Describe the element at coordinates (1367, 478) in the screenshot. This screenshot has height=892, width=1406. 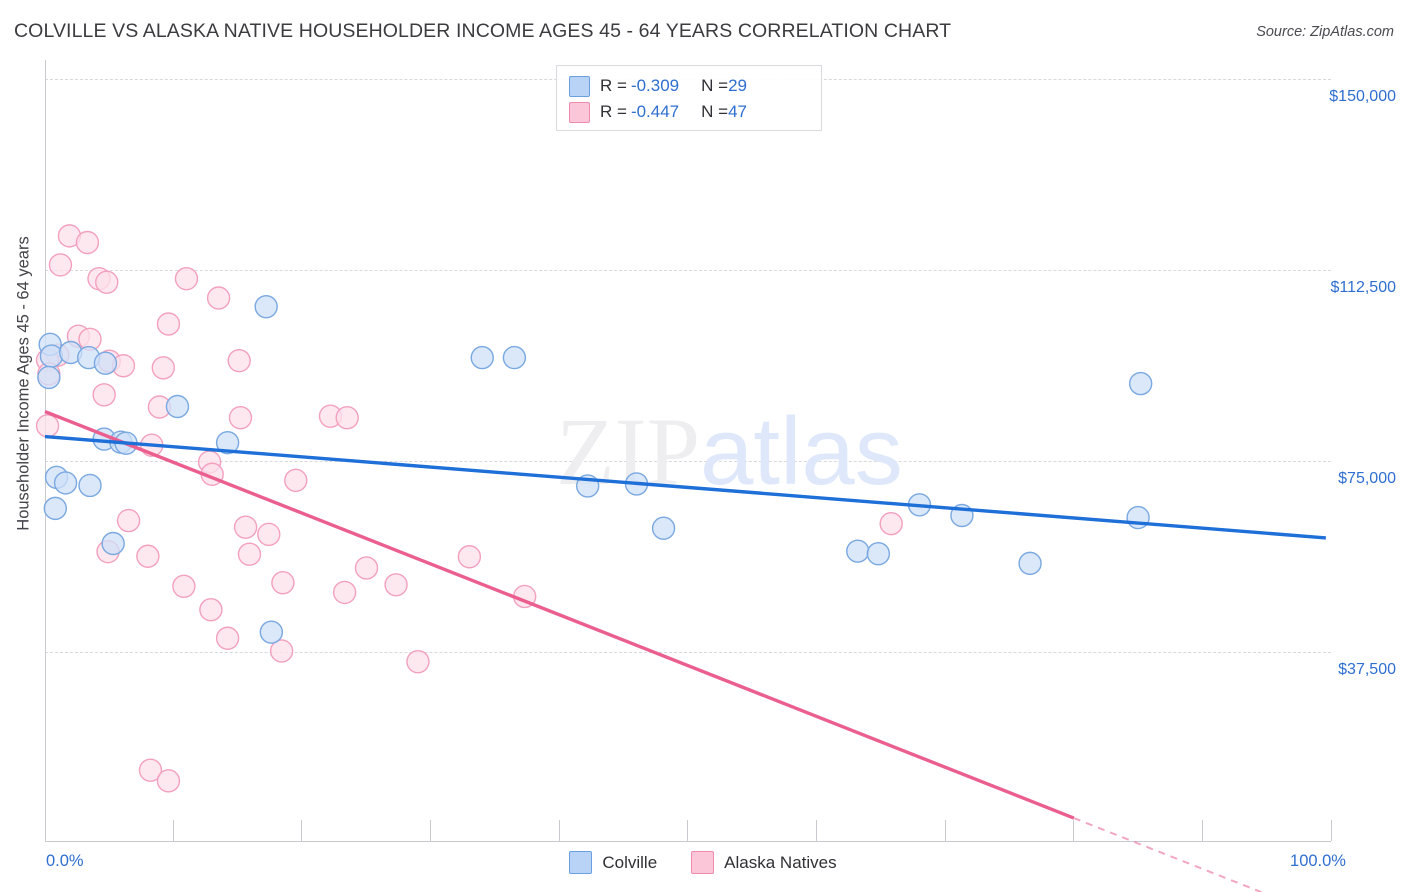
I see `y-tick-75000: $75,000` at that location.